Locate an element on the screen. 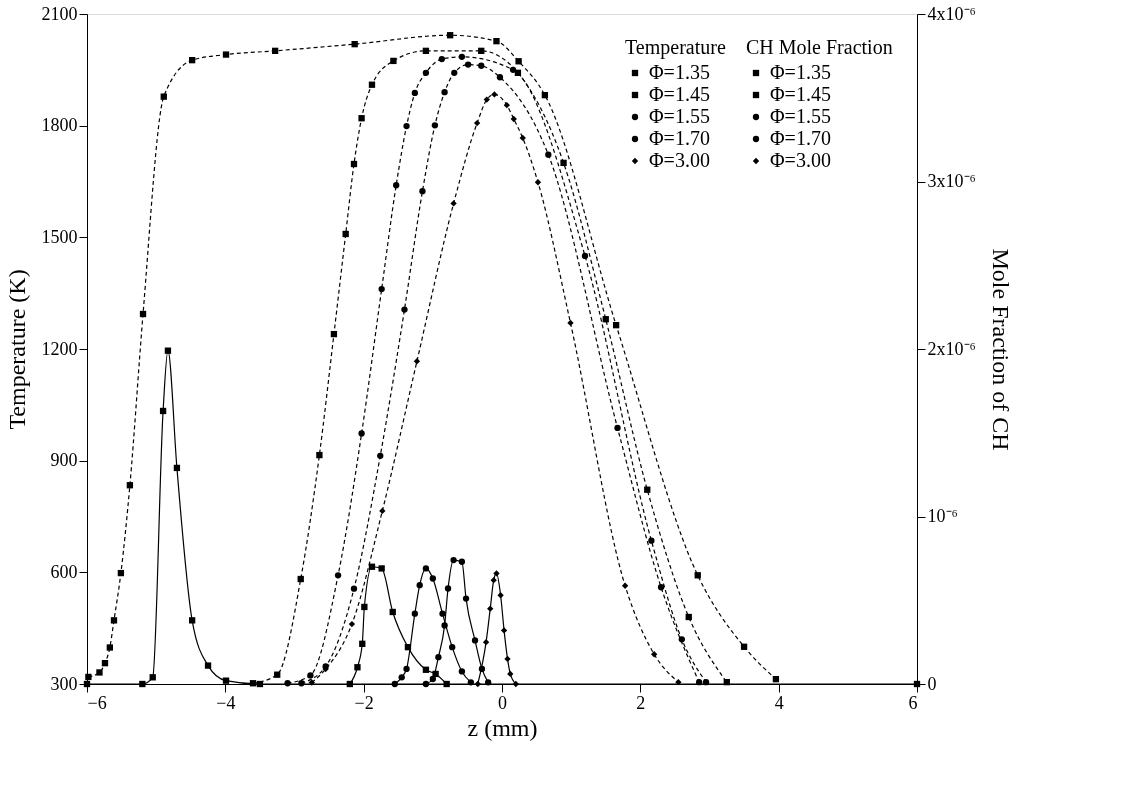 Image resolution: width=1147 pixels, height=786 pixels. y2-tick-label: 2x10⁻⁶ is located at coordinates (951, 348).